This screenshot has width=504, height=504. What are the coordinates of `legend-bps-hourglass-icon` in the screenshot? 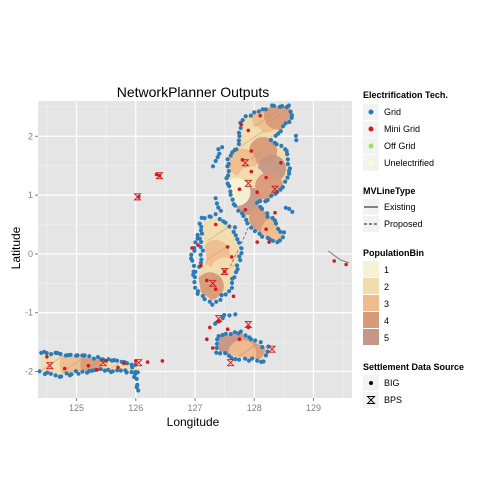 It's located at (371, 400).